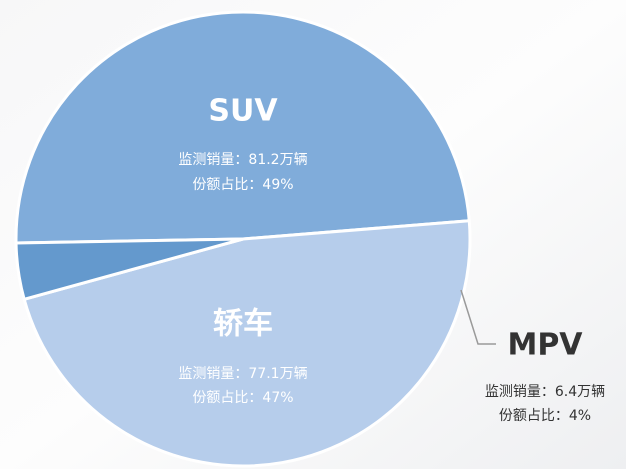 This screenshot has width=626, height=469. I want to click on category-label: SUV, so click(243, 111).